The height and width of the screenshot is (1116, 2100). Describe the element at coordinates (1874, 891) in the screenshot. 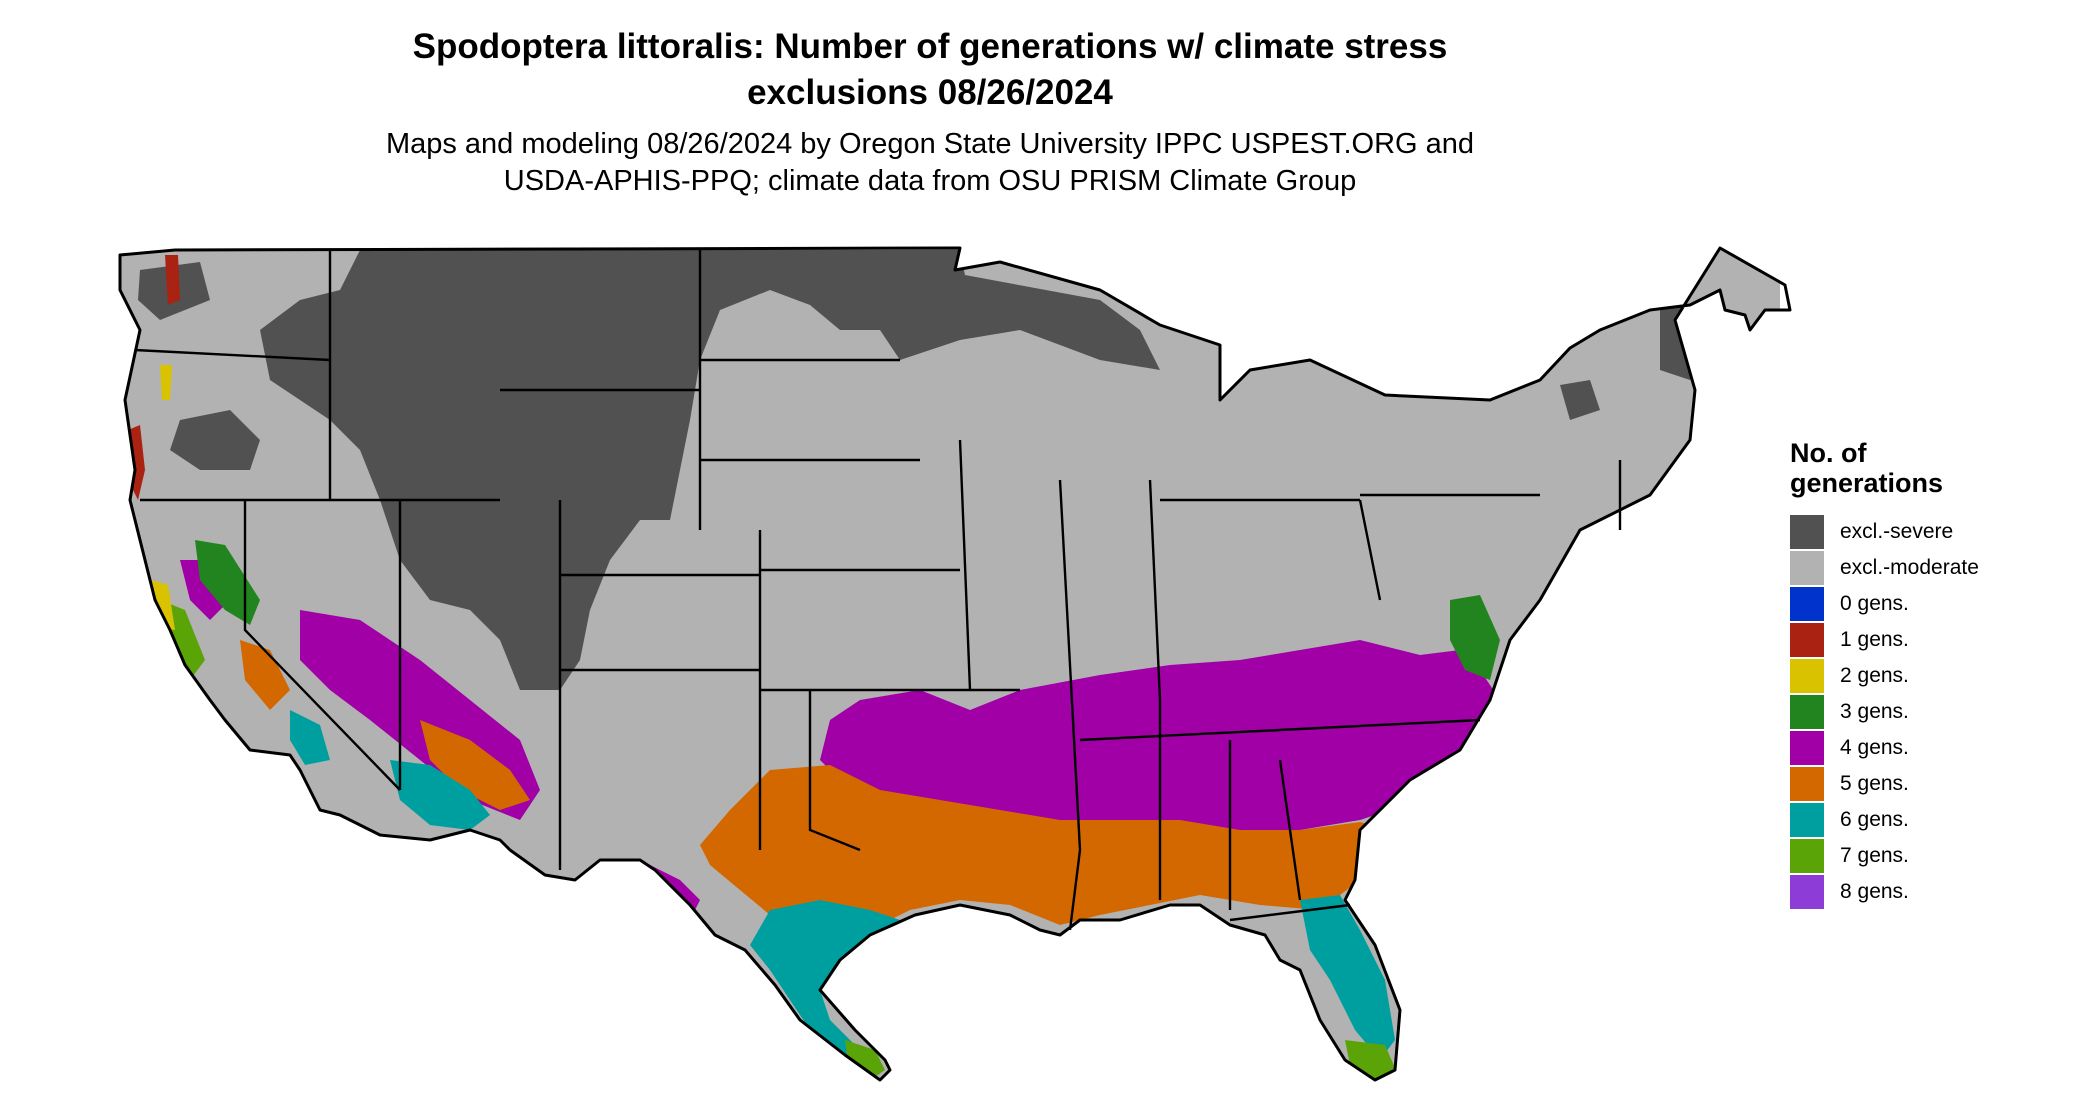

I see `legend-label: 8 gens.` at that location.